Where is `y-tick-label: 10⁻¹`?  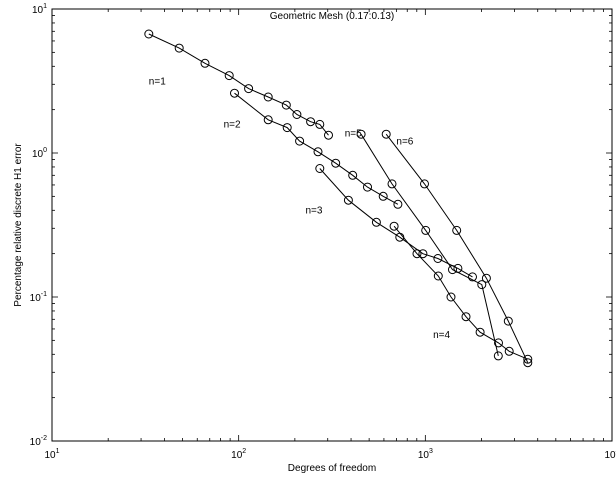
y-tick-label: 10⁻¹ is located at coordinates (38, 297).